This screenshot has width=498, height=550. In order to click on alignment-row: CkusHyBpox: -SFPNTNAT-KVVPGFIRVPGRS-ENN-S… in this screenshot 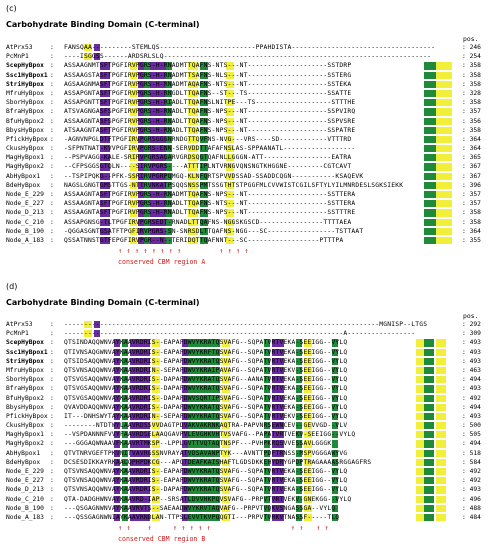, I will do `click(250, 148)`.